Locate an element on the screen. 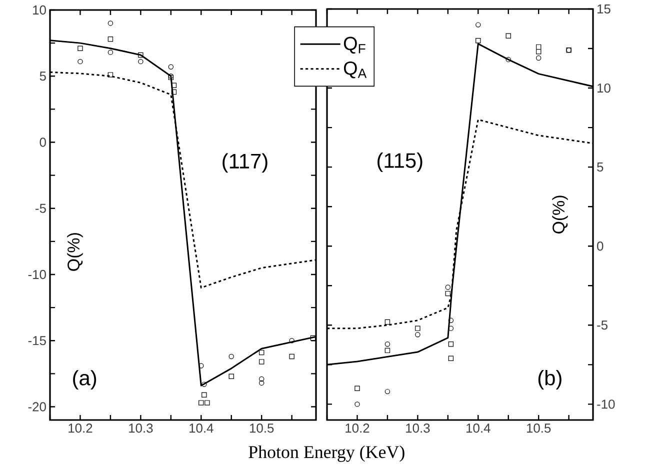 The image size is (654, 474). y-tick-label: 15 is located at coordinates (604, 9).